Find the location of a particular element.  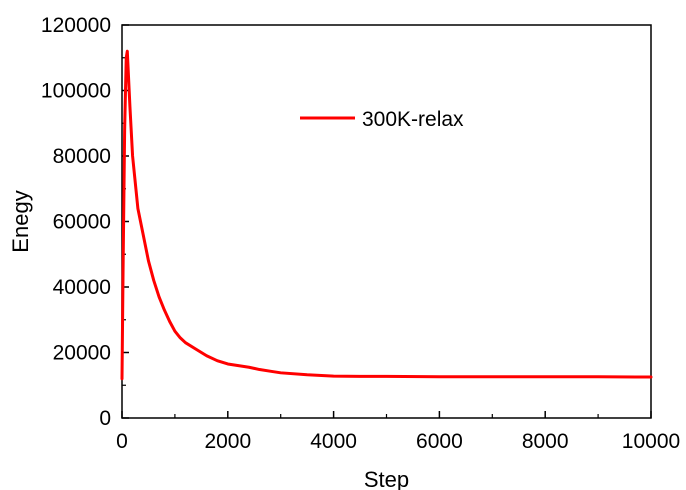

x-tick-label: 0 is located at coordinates (122, 441).